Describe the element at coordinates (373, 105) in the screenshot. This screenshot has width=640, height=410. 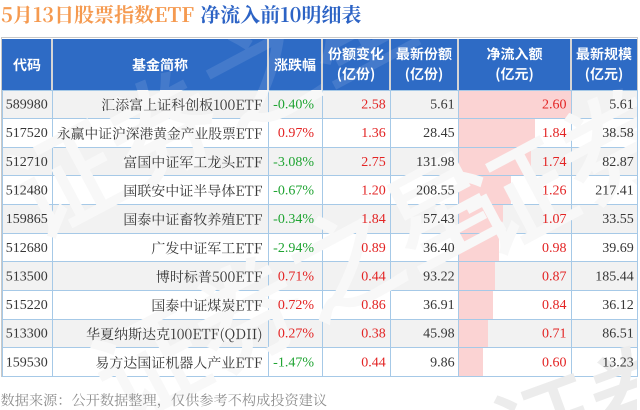
I see `svg-text: 2.58` at that location.